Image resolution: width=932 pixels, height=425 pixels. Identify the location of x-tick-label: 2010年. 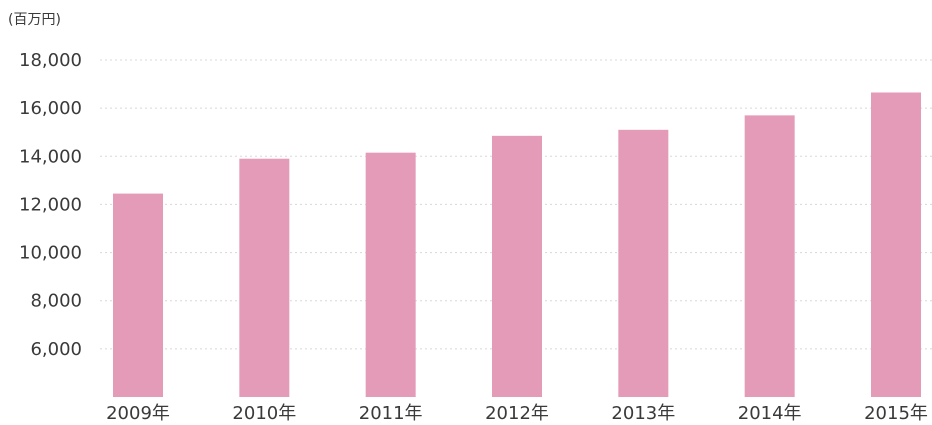
(264, 413).